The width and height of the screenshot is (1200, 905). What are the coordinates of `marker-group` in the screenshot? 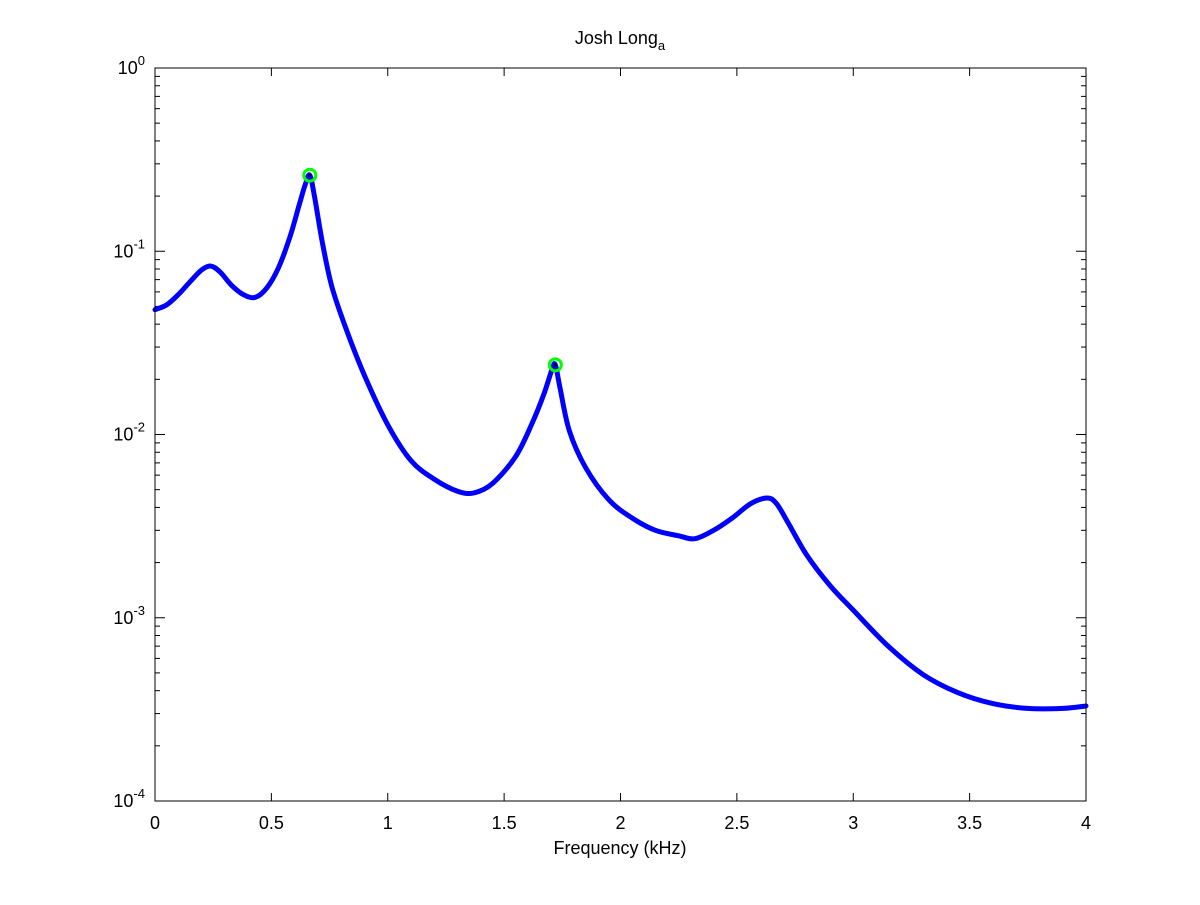 It's located at (432, 270).